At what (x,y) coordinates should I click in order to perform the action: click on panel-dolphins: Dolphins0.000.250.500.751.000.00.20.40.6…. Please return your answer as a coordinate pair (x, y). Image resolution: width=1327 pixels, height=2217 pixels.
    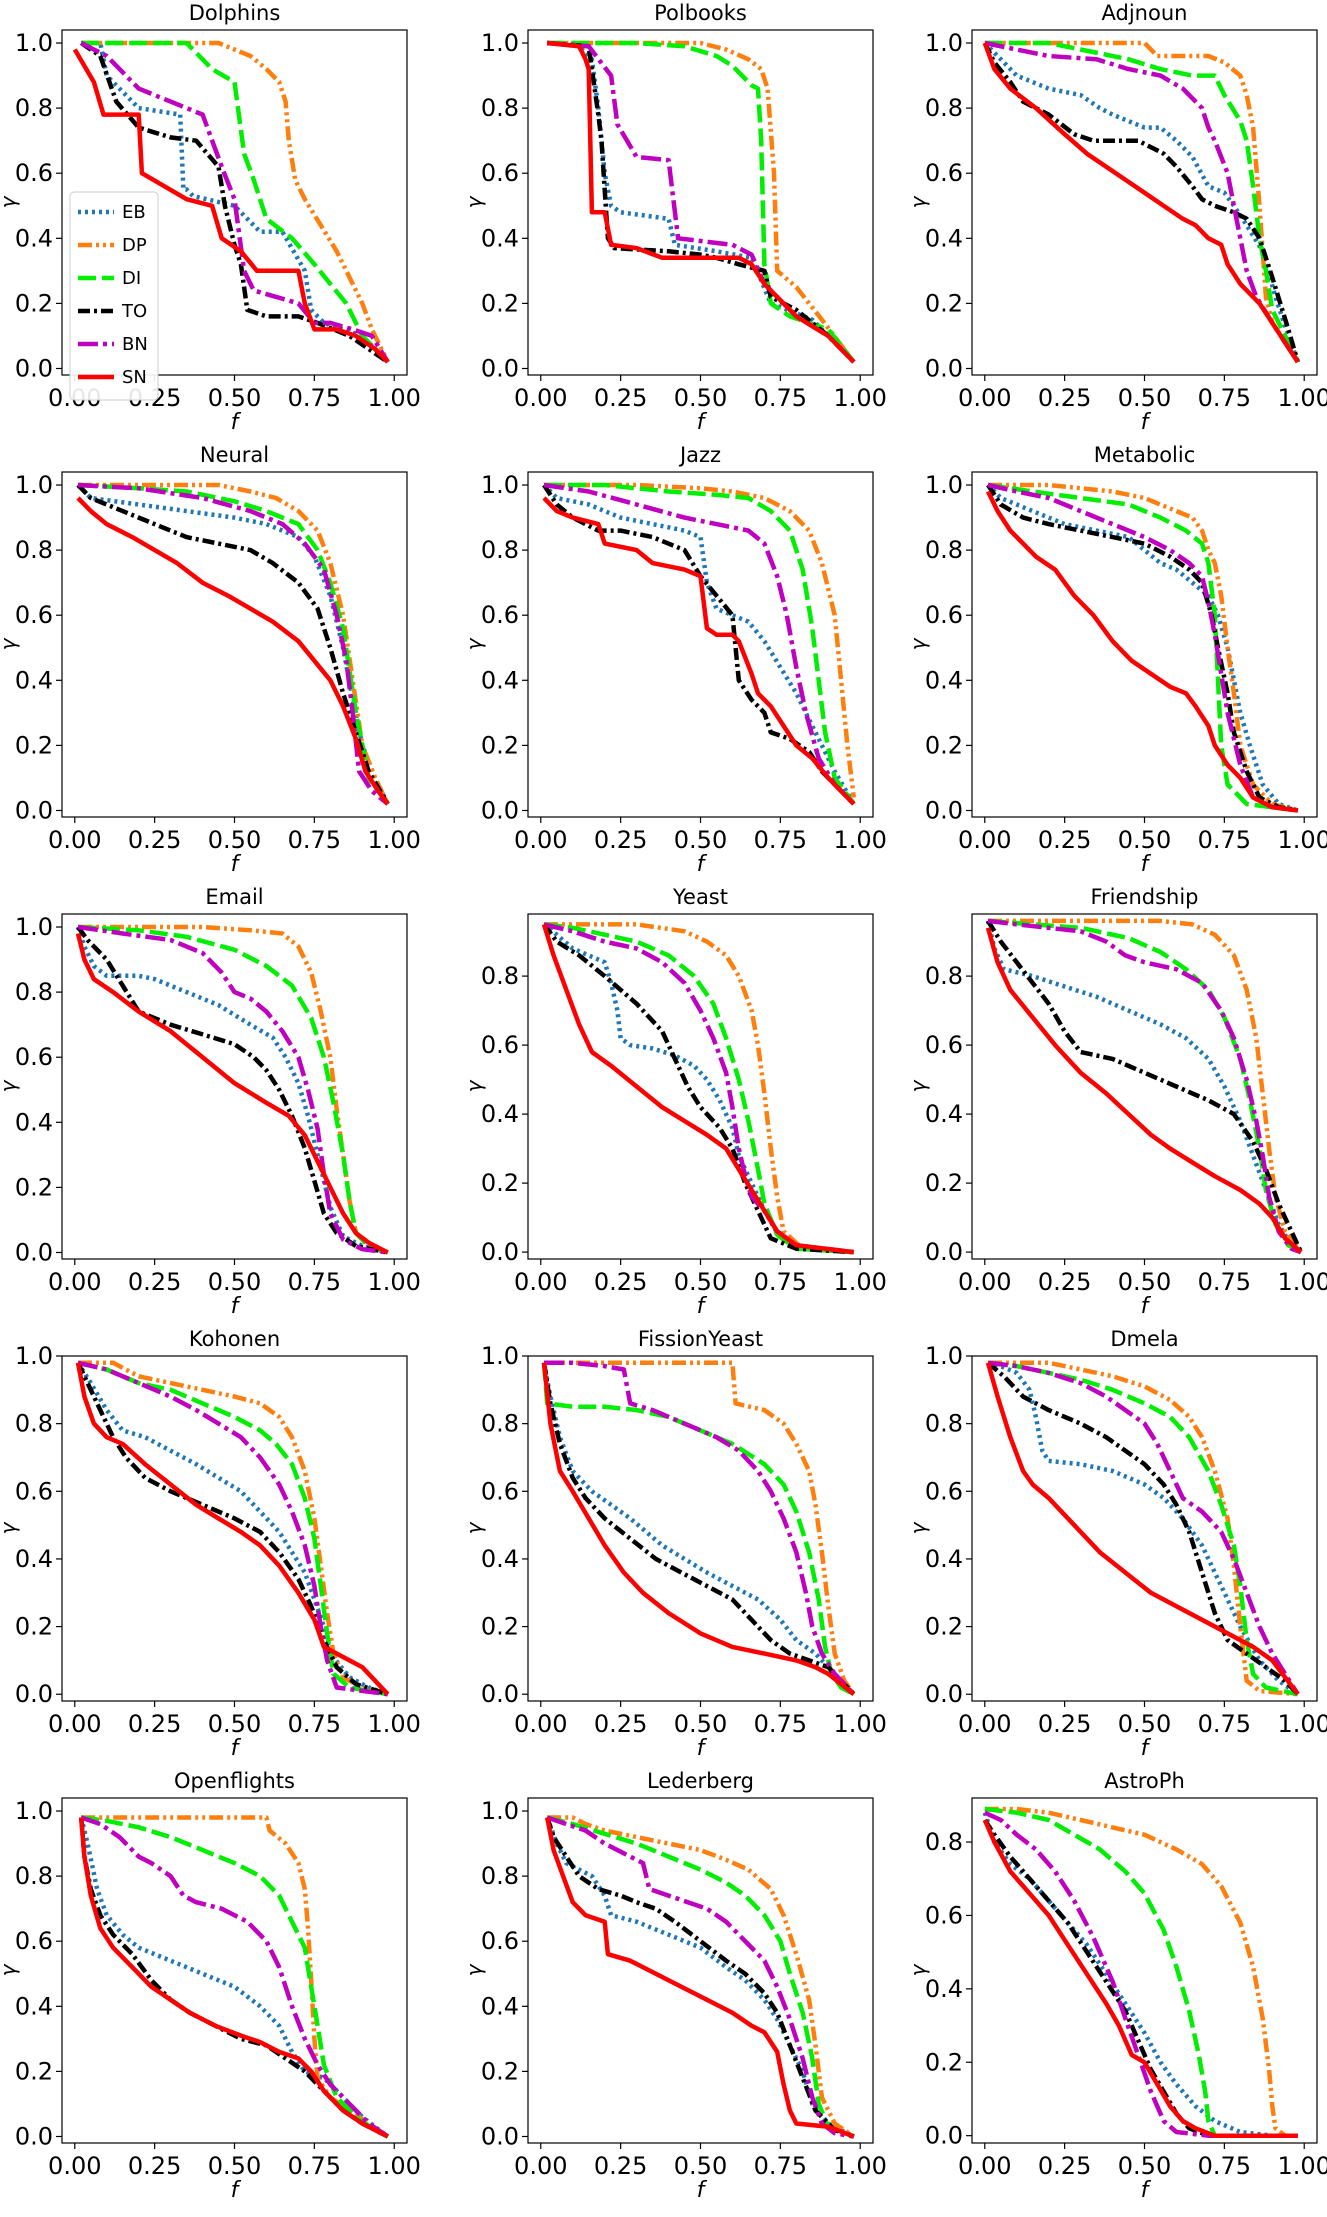
    Looking at the image, I should click on (210, 218).